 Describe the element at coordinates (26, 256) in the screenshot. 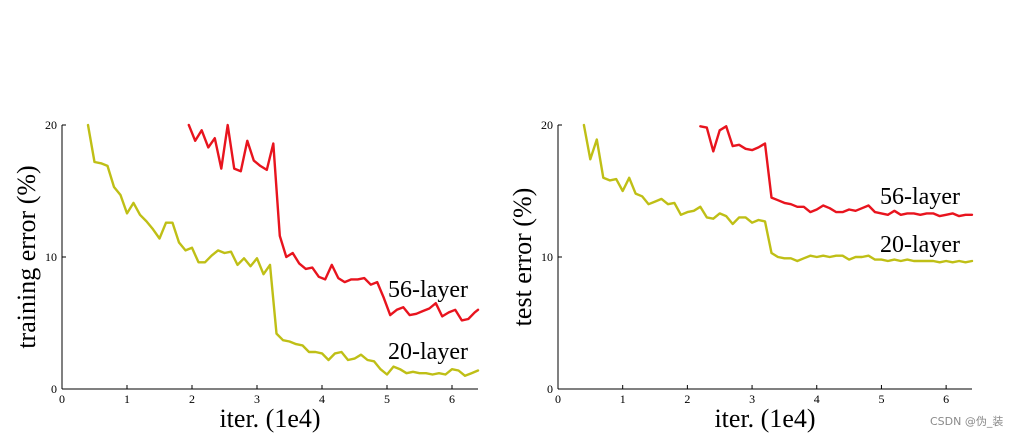

I see `y-axis-title: training error (%)` at that location.